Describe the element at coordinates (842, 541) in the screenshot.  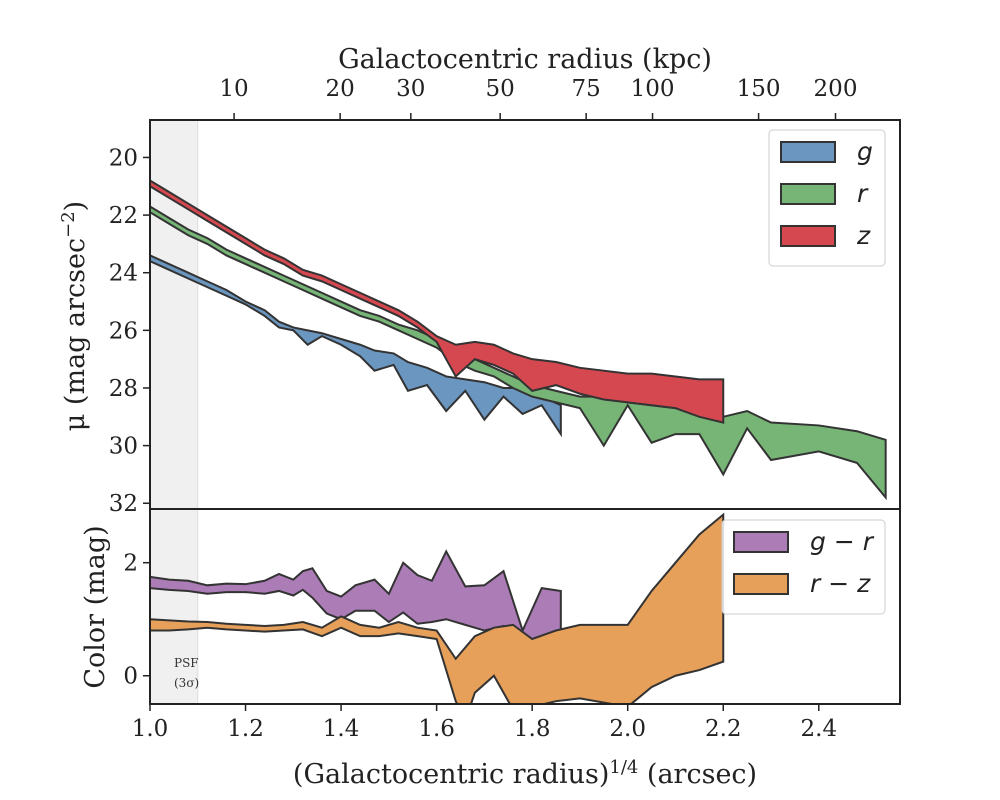
I see `legend-label-0: g − r` at that location.